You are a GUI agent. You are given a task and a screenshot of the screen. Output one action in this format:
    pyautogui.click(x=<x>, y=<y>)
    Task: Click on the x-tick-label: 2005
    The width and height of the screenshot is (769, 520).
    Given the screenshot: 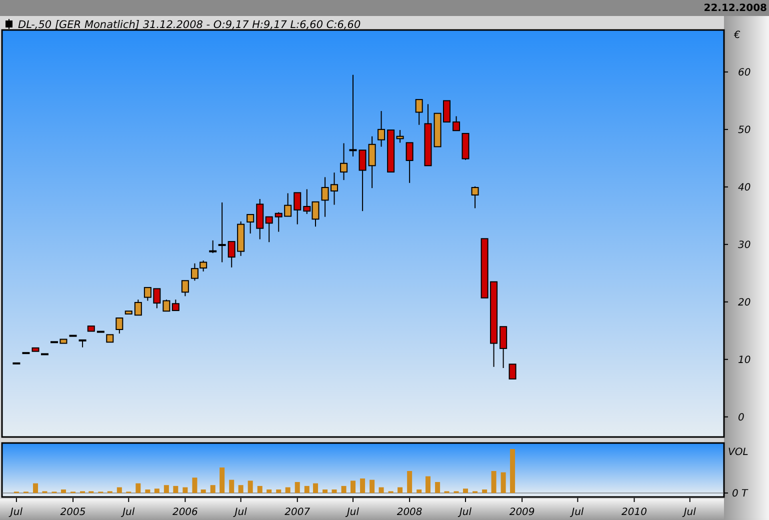 What is the action you would take?
    pyautogui.click(x=73, y=512)
    